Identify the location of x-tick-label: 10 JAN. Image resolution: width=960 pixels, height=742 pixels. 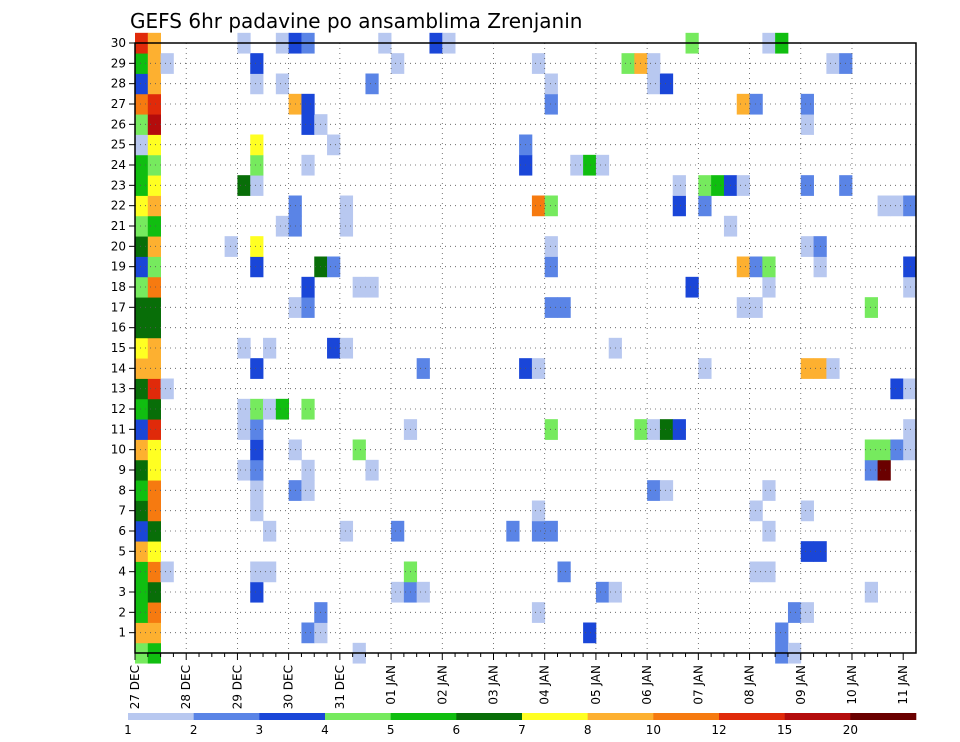
(852, 685).